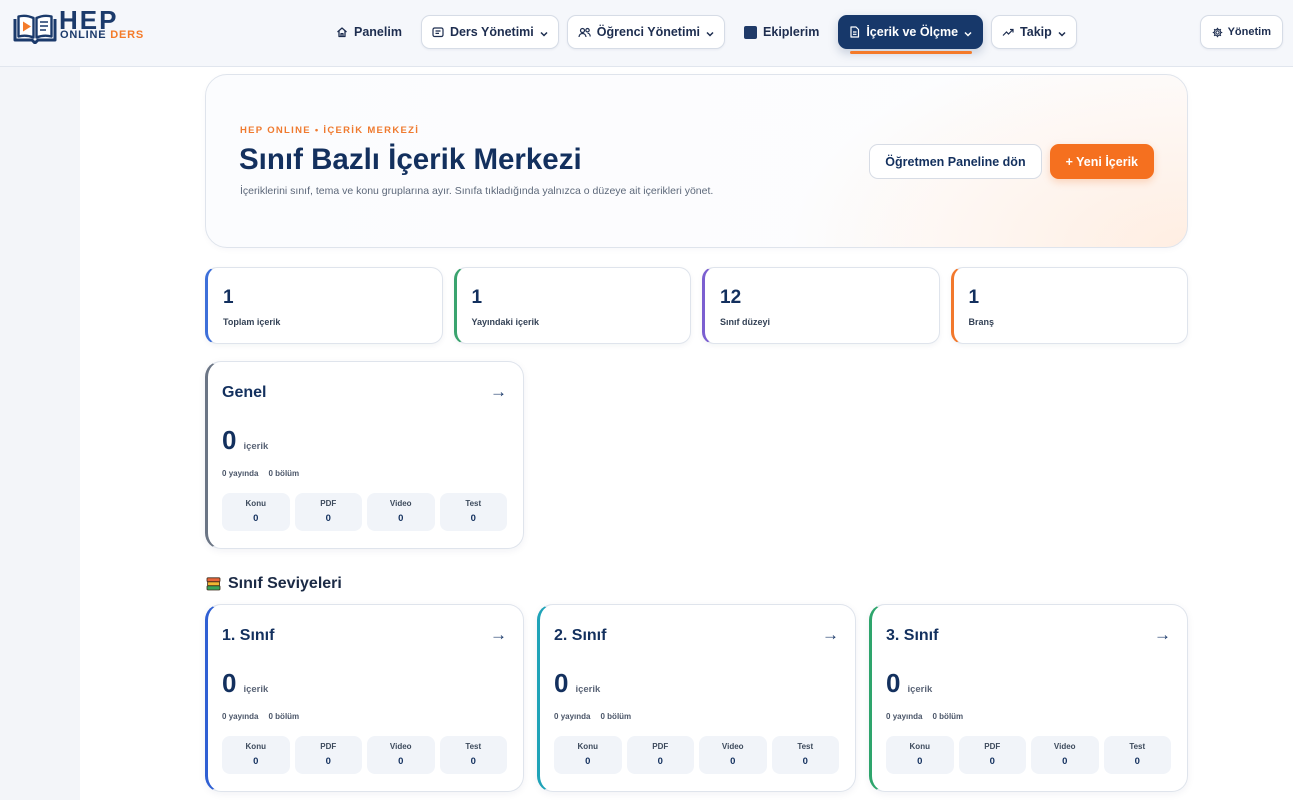 This screenshot has width=1293, height=800. I want to click on nav-item-label: Ders Yönetimi, so click(491, 32).